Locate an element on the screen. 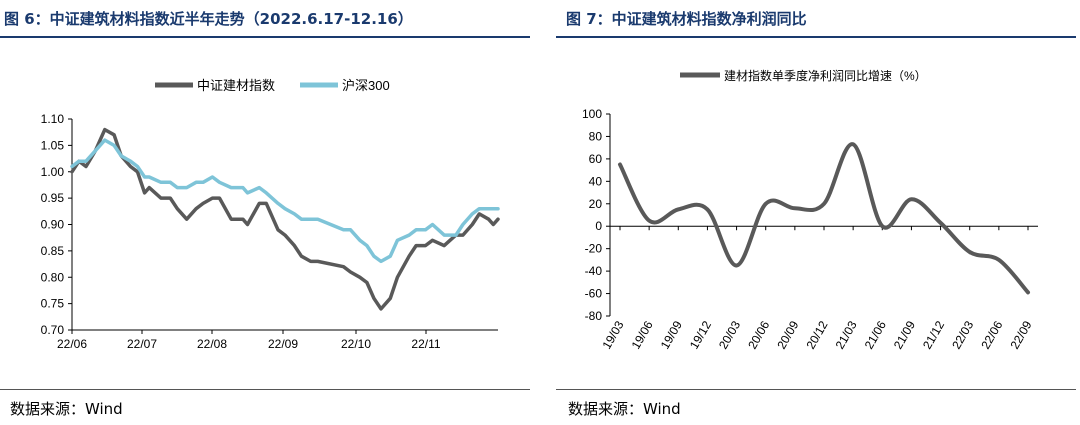  x-tick-label: 22/07 is located at coordinates (142, 344).